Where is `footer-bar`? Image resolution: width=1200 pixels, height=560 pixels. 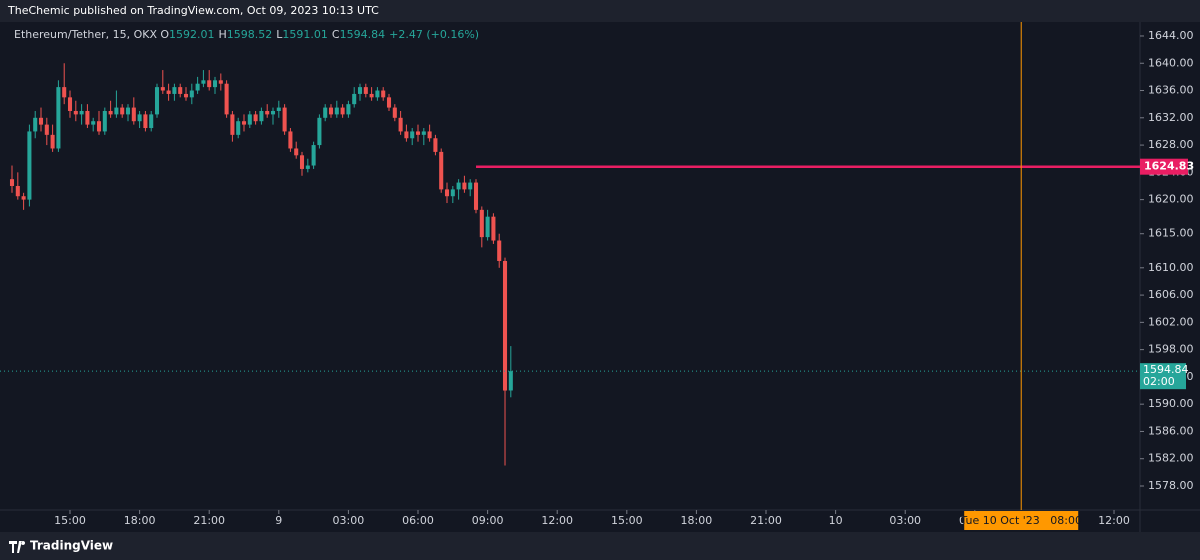
footer-bar is located at coordinates (600, 546).